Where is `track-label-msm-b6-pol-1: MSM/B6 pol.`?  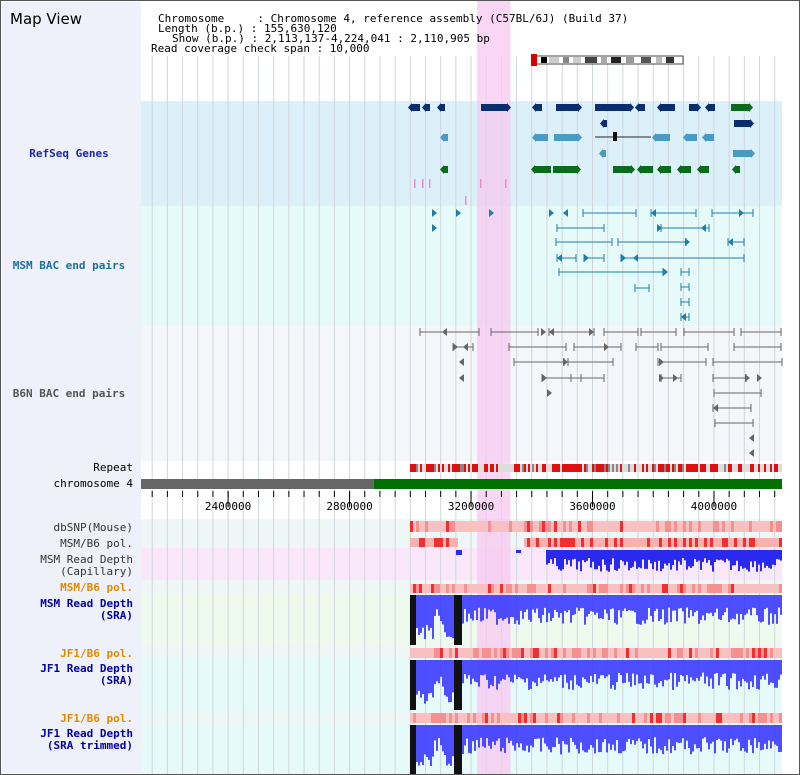 track-label-msm-b6-pol-1: MSM/B6 pol. is located at coordinates (96, 543).